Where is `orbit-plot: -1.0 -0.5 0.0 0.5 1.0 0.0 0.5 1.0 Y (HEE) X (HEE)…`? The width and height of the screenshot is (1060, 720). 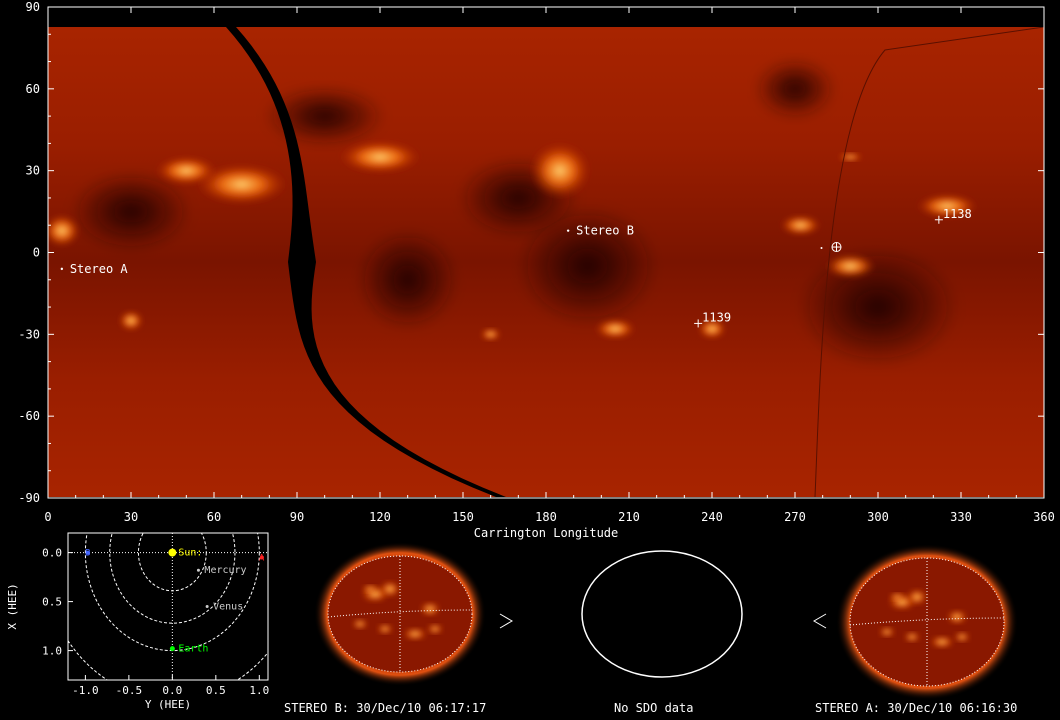
orbit-plot: -1.0 -0.5 0.0 0.5 1.0 0.0 0.5 1.0 Y (HEE) X (HEE)… is located at coordinates (137, 621).